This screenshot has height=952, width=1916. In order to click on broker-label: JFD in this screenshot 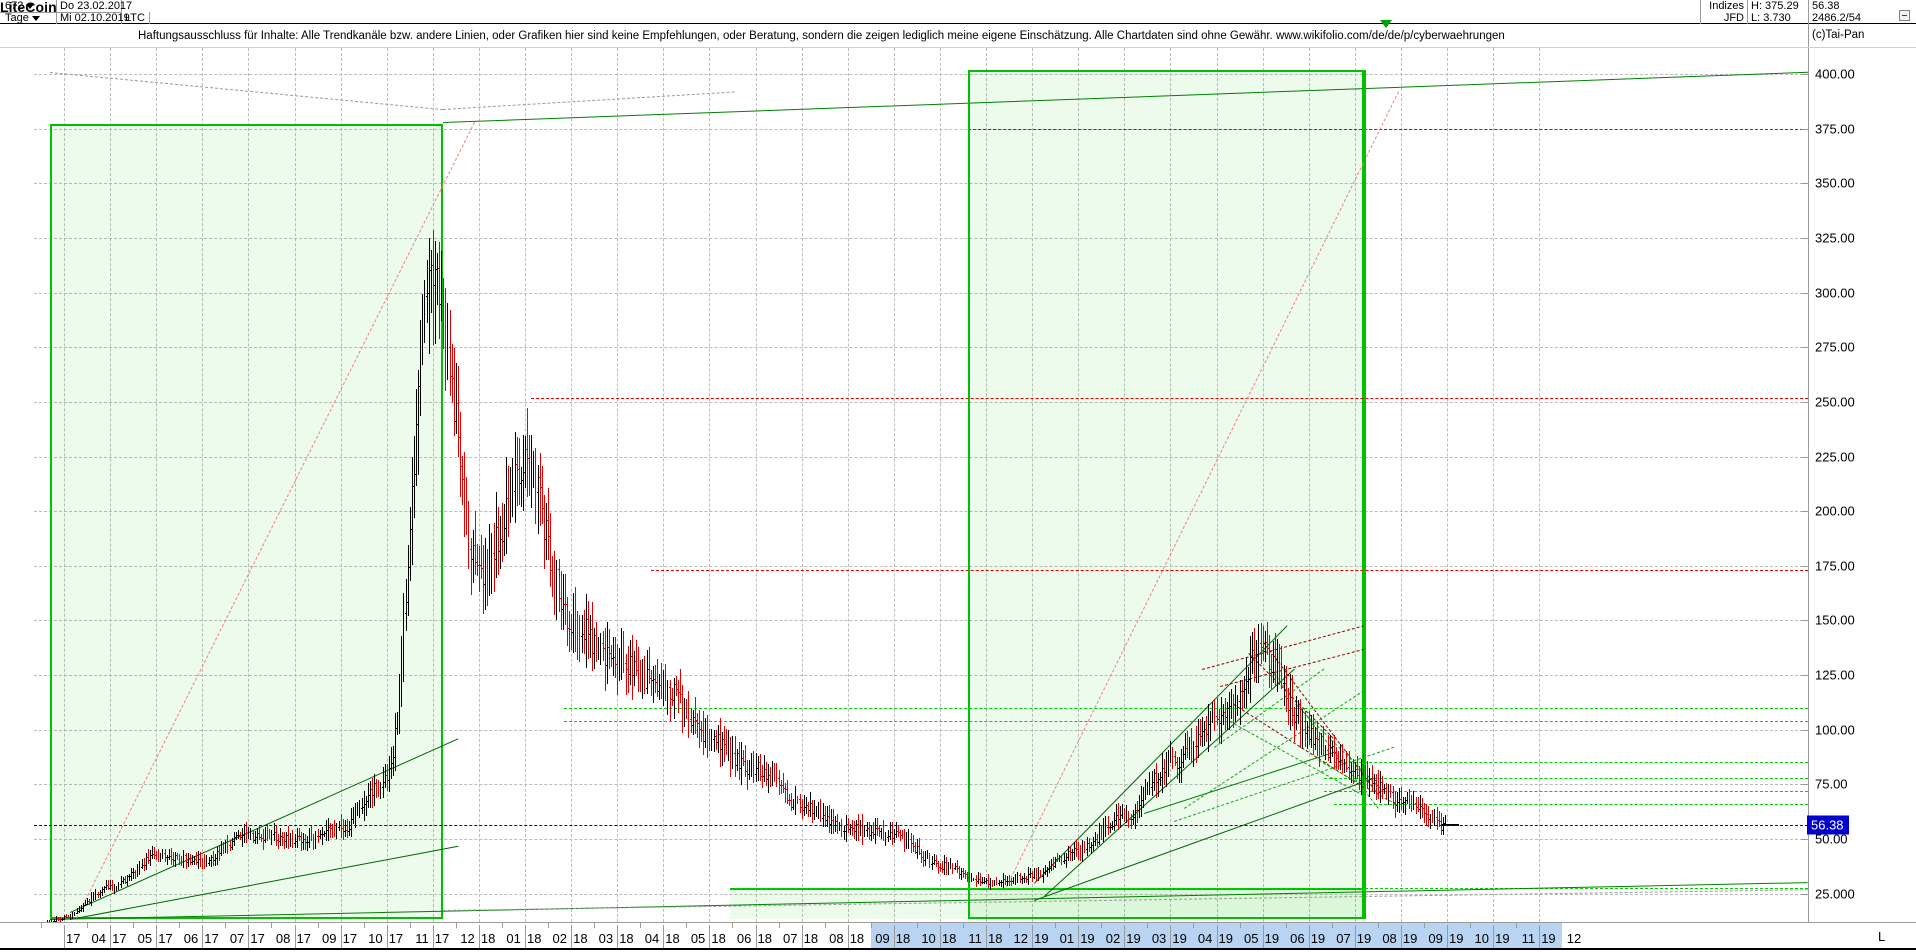, I will do `click(1724, 18)`.